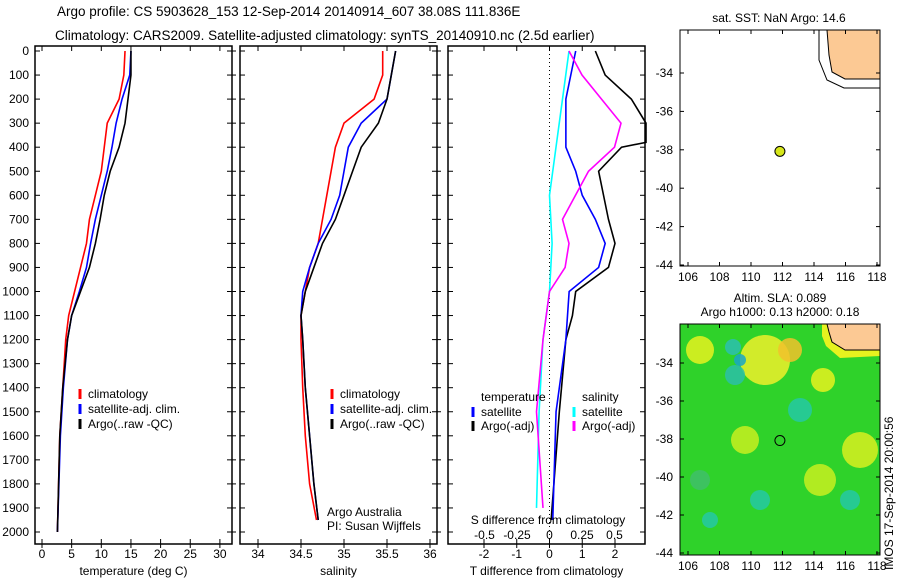 The image size is (900, 580). I want to click on s-tick-label: 0.25, so click(582, 535).